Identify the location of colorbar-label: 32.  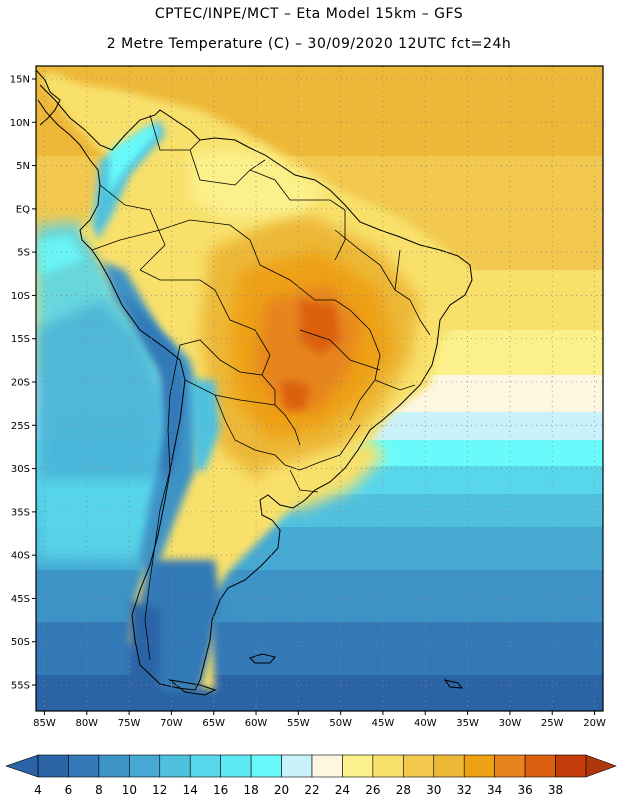
(464, 790).